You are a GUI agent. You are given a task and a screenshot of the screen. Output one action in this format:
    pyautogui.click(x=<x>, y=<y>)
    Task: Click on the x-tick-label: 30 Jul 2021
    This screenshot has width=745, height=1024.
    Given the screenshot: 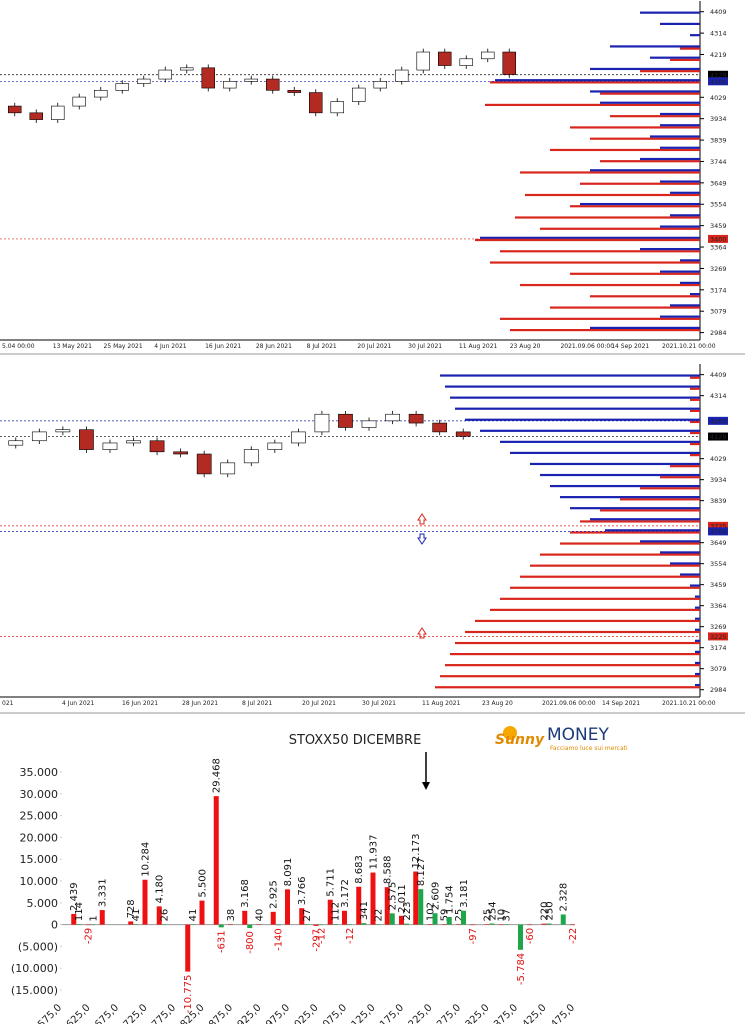 What is the action you would take?
    pyautogui.click(x=379, y=703)
    